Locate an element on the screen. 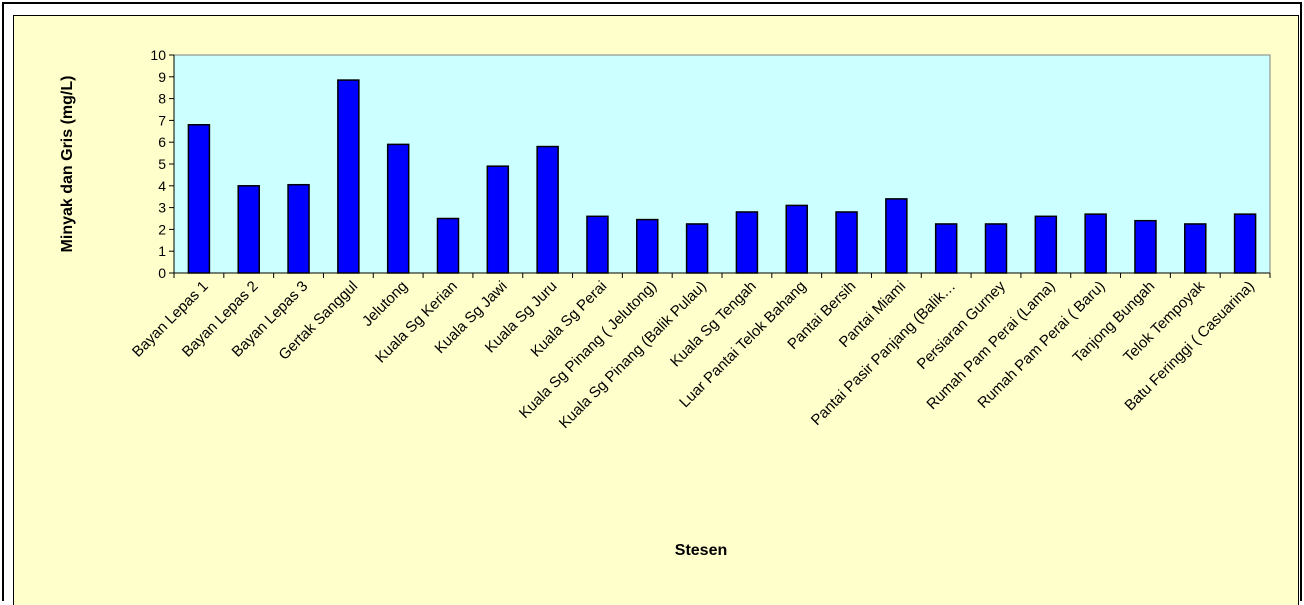  y-axis: 0 1 2 3 4 5 6 7 8 9 10 is located at coordinates (162, 164).